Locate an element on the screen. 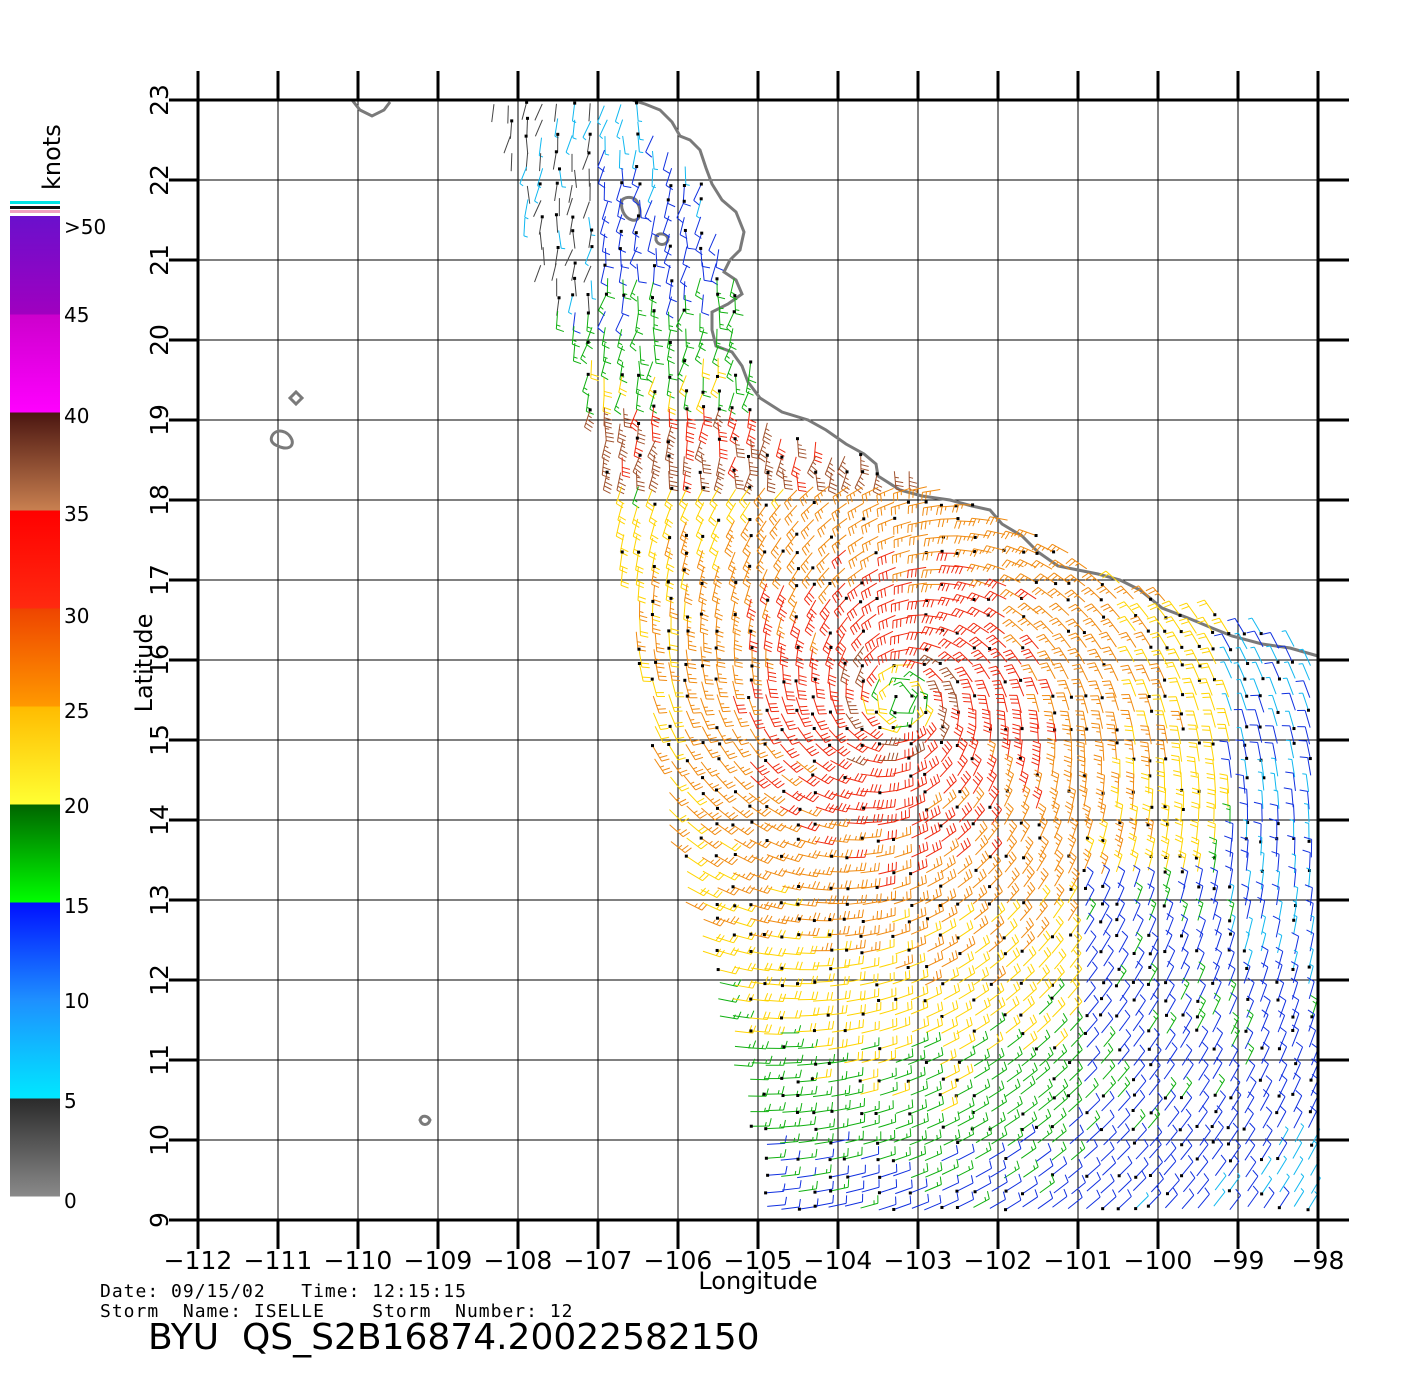  colorbar-segment is located at coordinates (35, 265).